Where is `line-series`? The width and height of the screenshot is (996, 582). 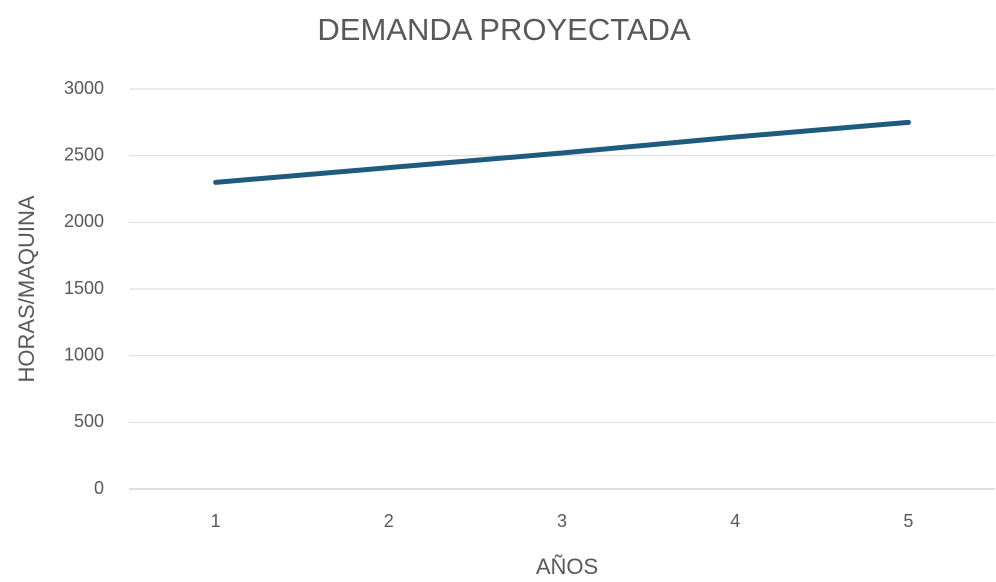
line-series is located at coordinates (562, 152).